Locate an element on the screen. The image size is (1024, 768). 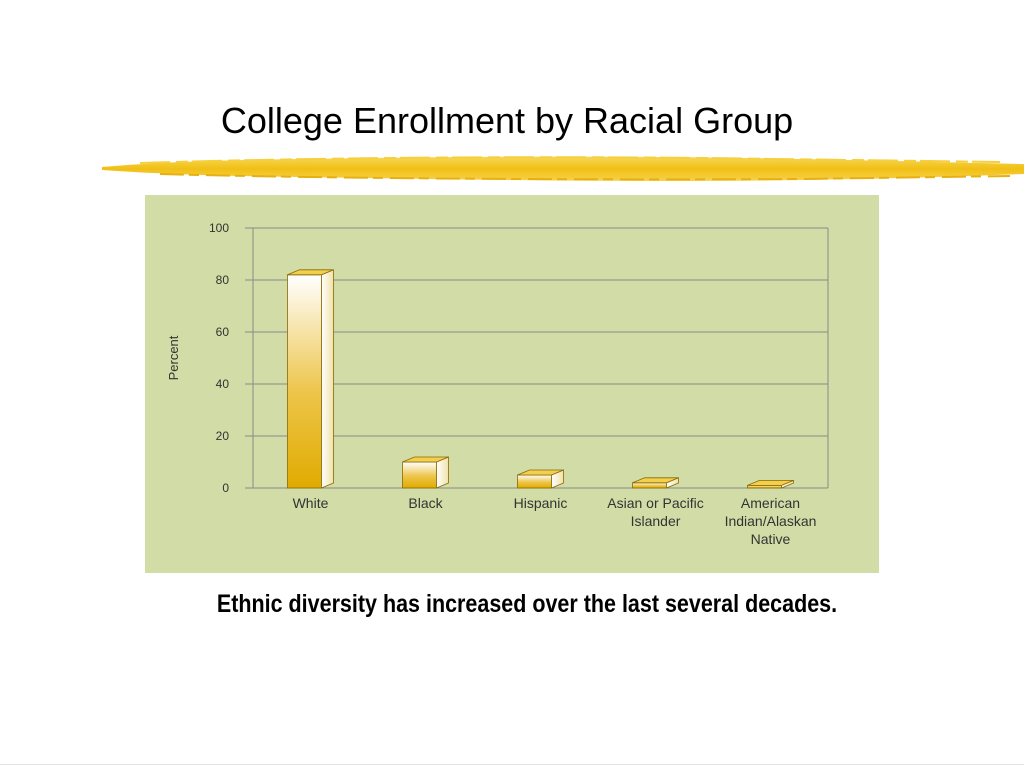
y-tick-label: 20 is located at coordinates (223, 436).